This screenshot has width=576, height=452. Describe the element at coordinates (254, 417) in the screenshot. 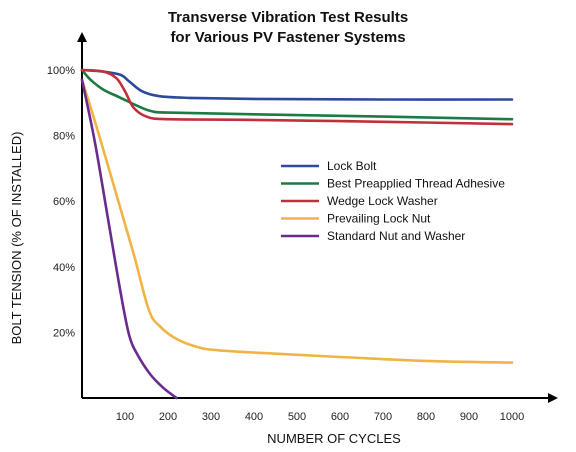

I see `x-tick-label: 400` at that location.